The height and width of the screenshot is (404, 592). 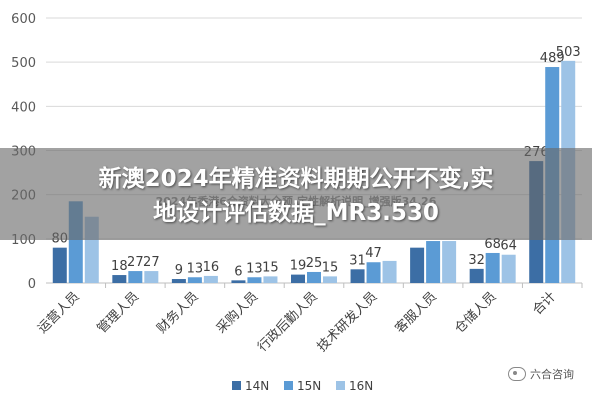 I want to click on x-category-label: 财务人员, so click(x=178, y=313).